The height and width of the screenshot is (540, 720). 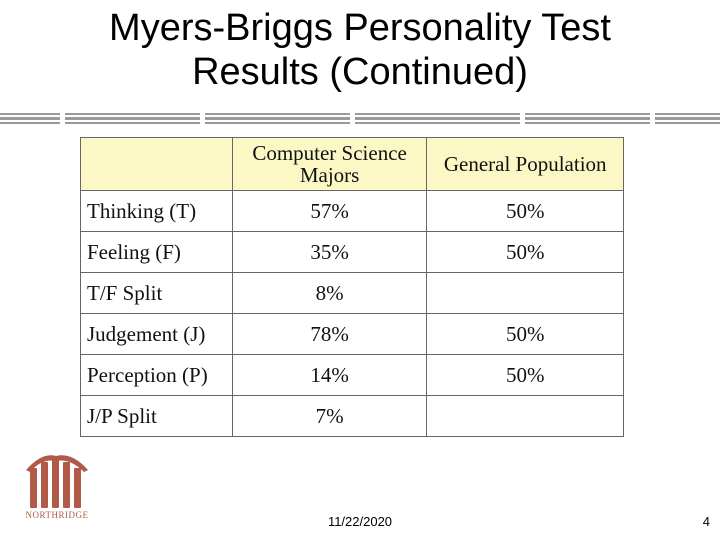 What do you see at coordinates (57, 515) in the screenshot?
I see `logo-wordmark: NORTHRIDGE` at bounding box center [57, 515].